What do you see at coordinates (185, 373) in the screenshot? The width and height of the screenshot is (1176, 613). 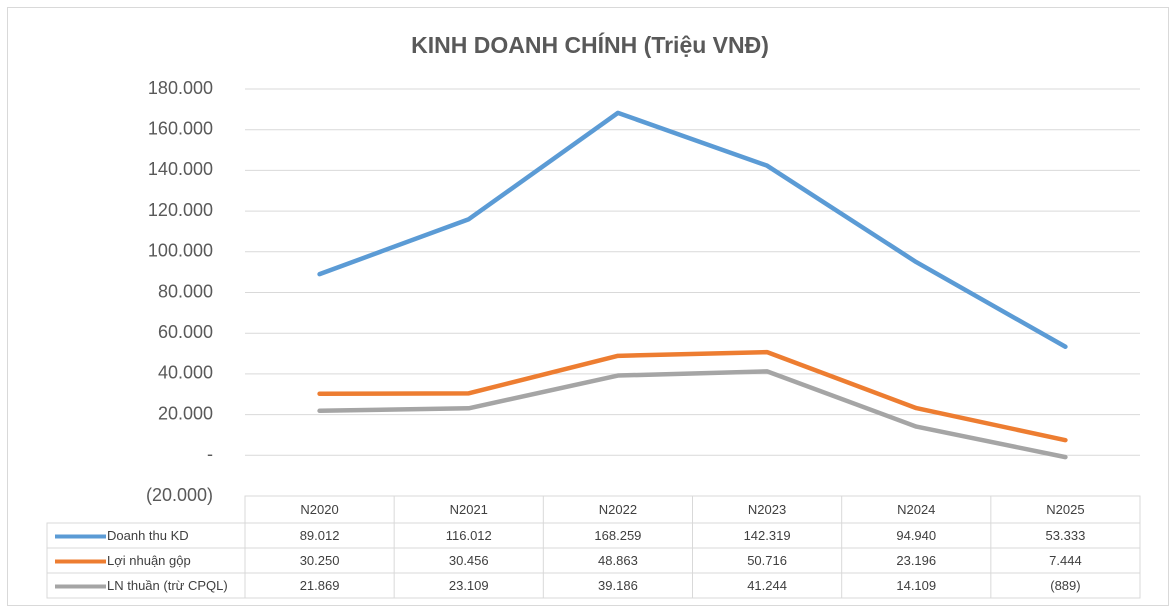 I see `y-tick-label: 40.000` at bounding box center [185, 373].